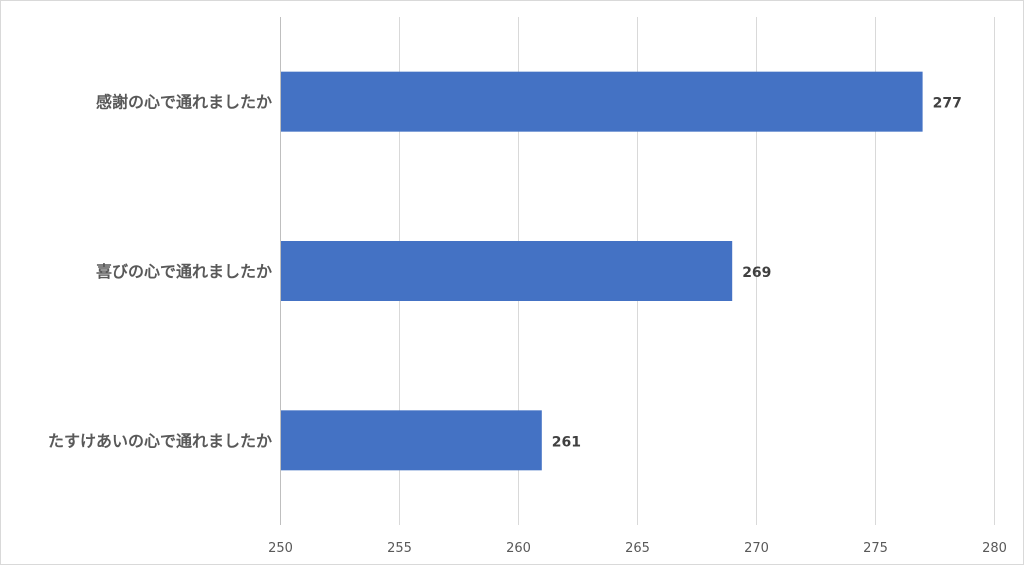 Image resolution: width=1024 pixels, height=565 pixels. I want to click on x-tick-label: 255, so click(399, 548).